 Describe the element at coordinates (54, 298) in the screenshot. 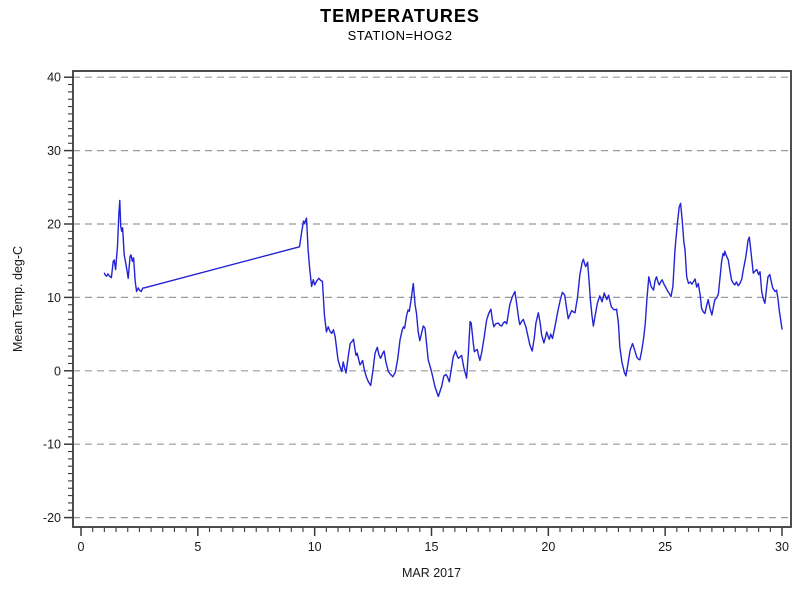

I see `y-tick-label: 10` at that location.